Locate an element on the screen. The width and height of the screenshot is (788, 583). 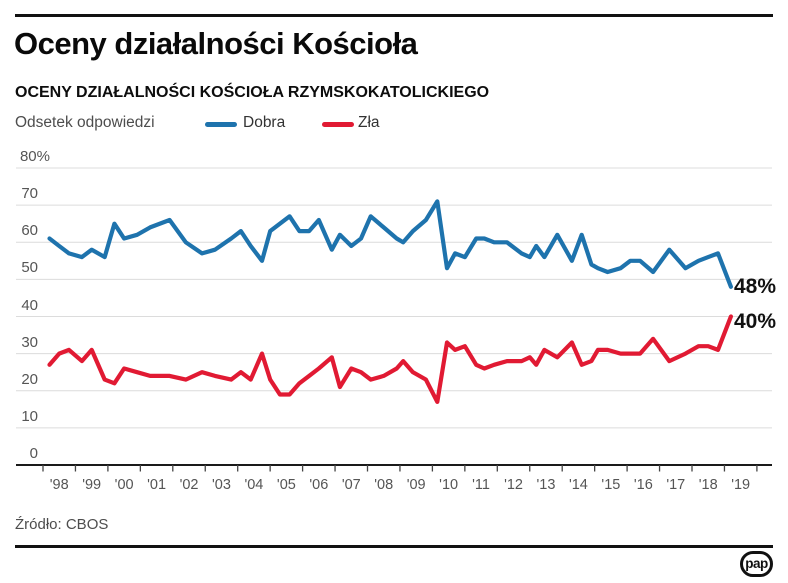
x-axis-label: '16 is located at coordinates (643, 485).